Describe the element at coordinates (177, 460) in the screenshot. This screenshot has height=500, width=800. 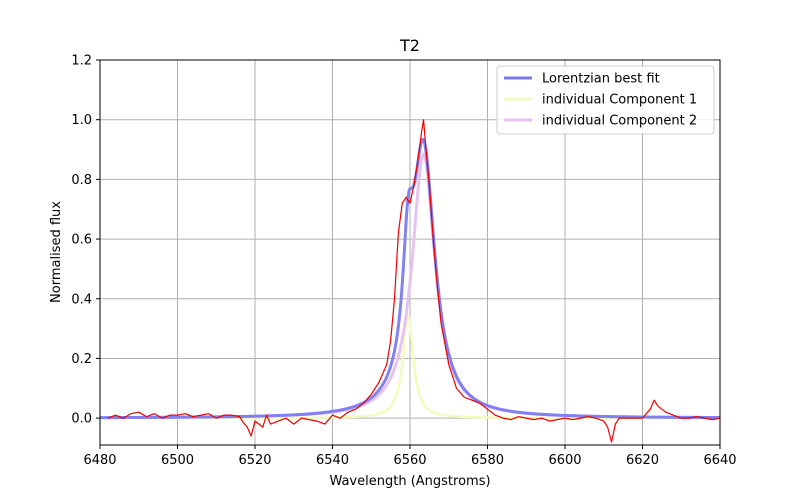
I see `x-tick-label: 6500` at that location.